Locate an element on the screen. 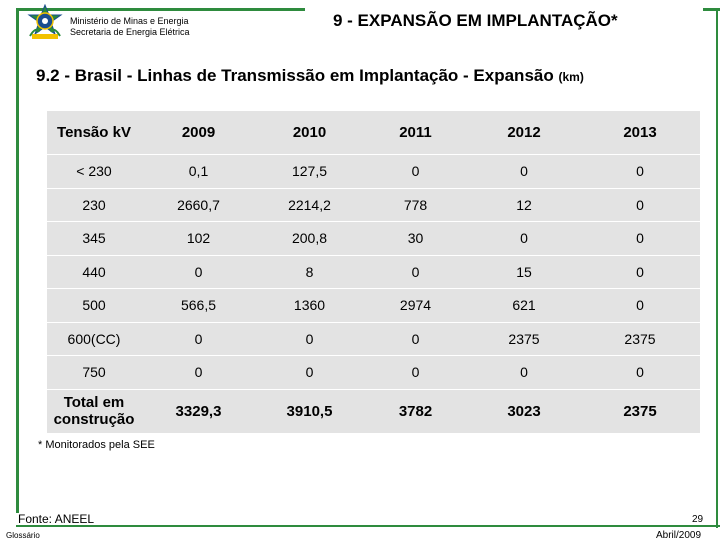 The image size is (720, 541). total-cell: 3023 is located at coordinates (524, 410).